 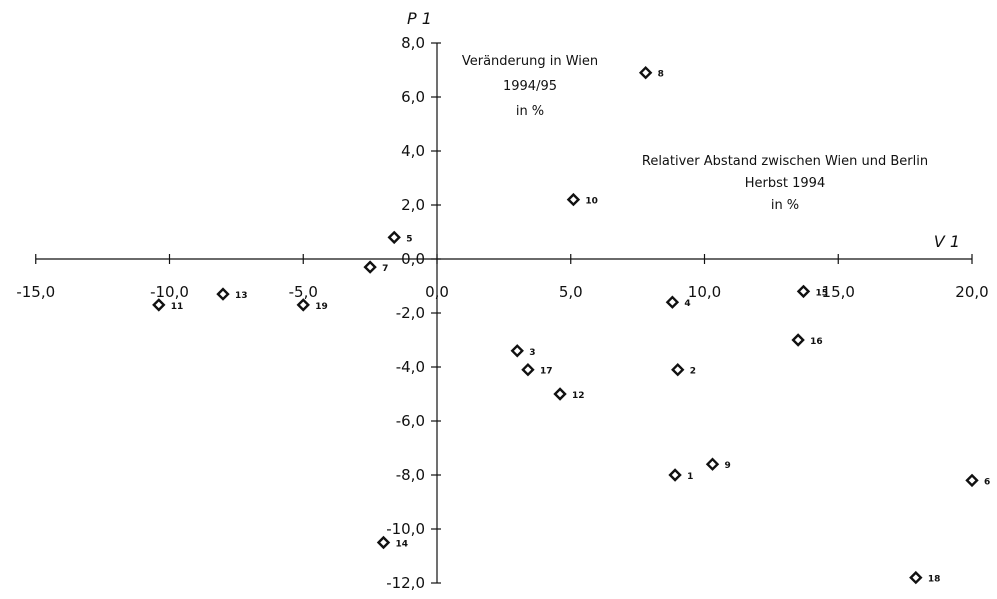 What do you see at coordinates (661, 75) in the screenshot?
I see `data-point-label: 8` at bounding box center [661, 75].